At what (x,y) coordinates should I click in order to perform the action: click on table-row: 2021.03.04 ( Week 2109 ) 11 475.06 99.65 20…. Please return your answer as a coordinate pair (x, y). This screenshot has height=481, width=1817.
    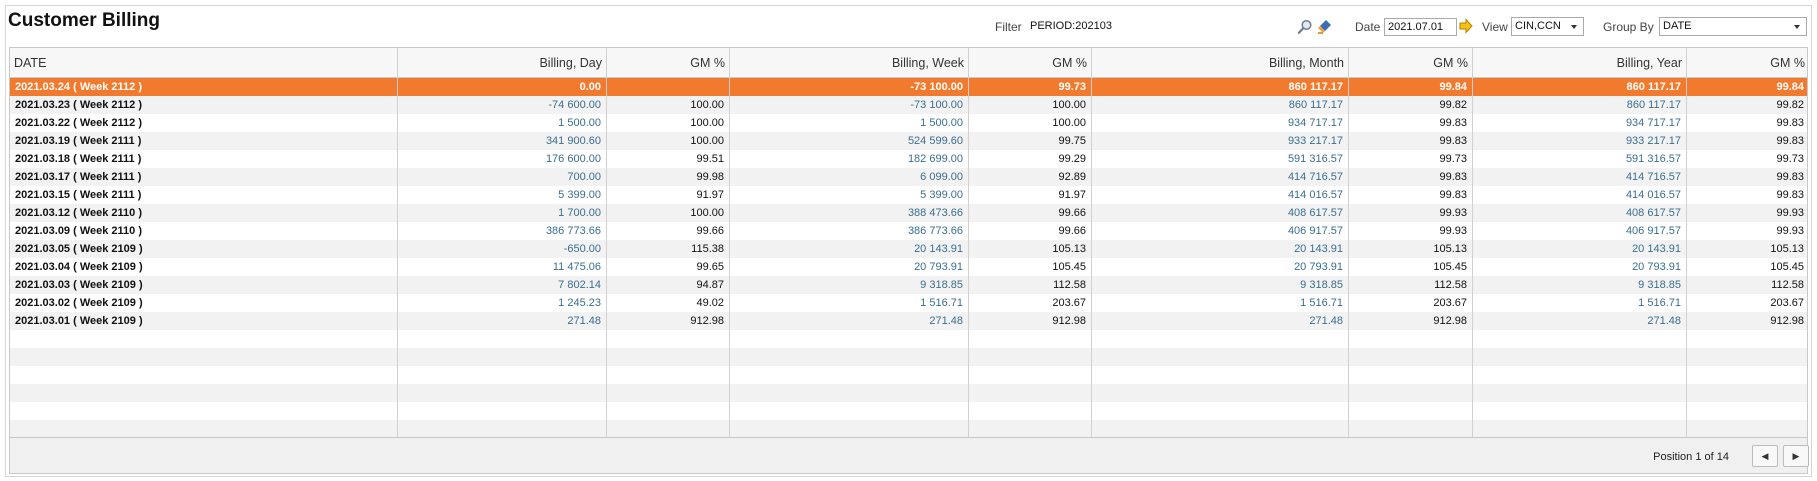
    Looking at the image, I should click on (908, 267).